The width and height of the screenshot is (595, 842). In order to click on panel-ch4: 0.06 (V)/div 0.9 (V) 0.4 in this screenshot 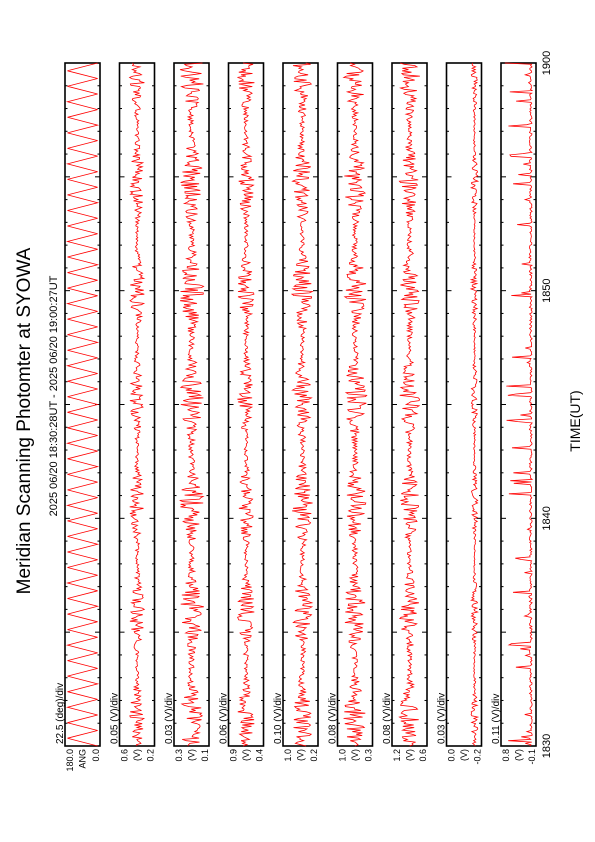, I will do `click(242, 412)`.